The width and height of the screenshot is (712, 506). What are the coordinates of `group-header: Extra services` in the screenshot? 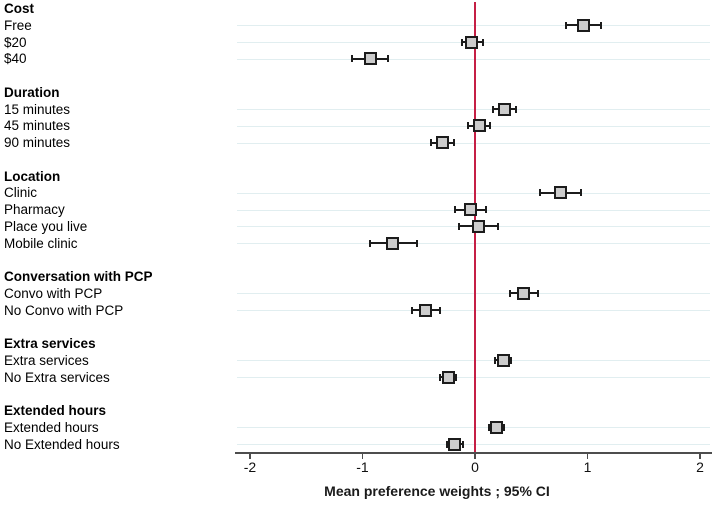 It's located at (50, 343).